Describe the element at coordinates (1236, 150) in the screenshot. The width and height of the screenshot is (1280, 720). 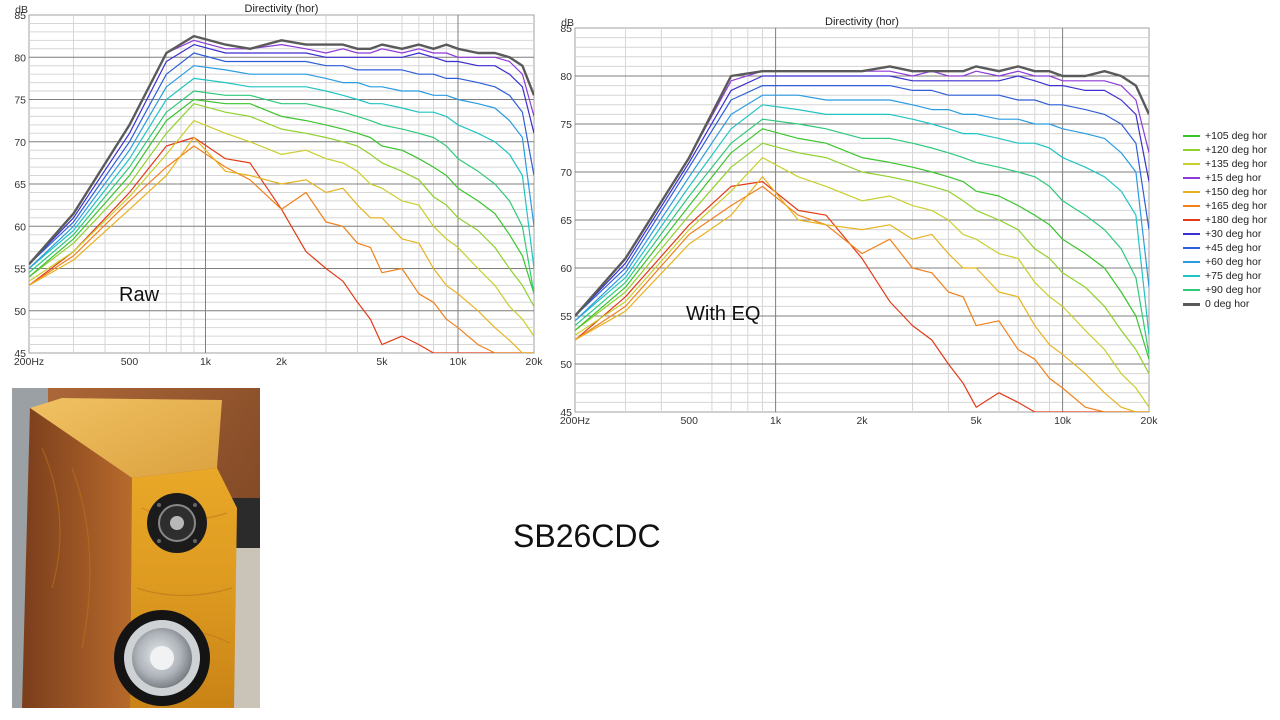
I see `legend-label: +120 deg hor` at that location.